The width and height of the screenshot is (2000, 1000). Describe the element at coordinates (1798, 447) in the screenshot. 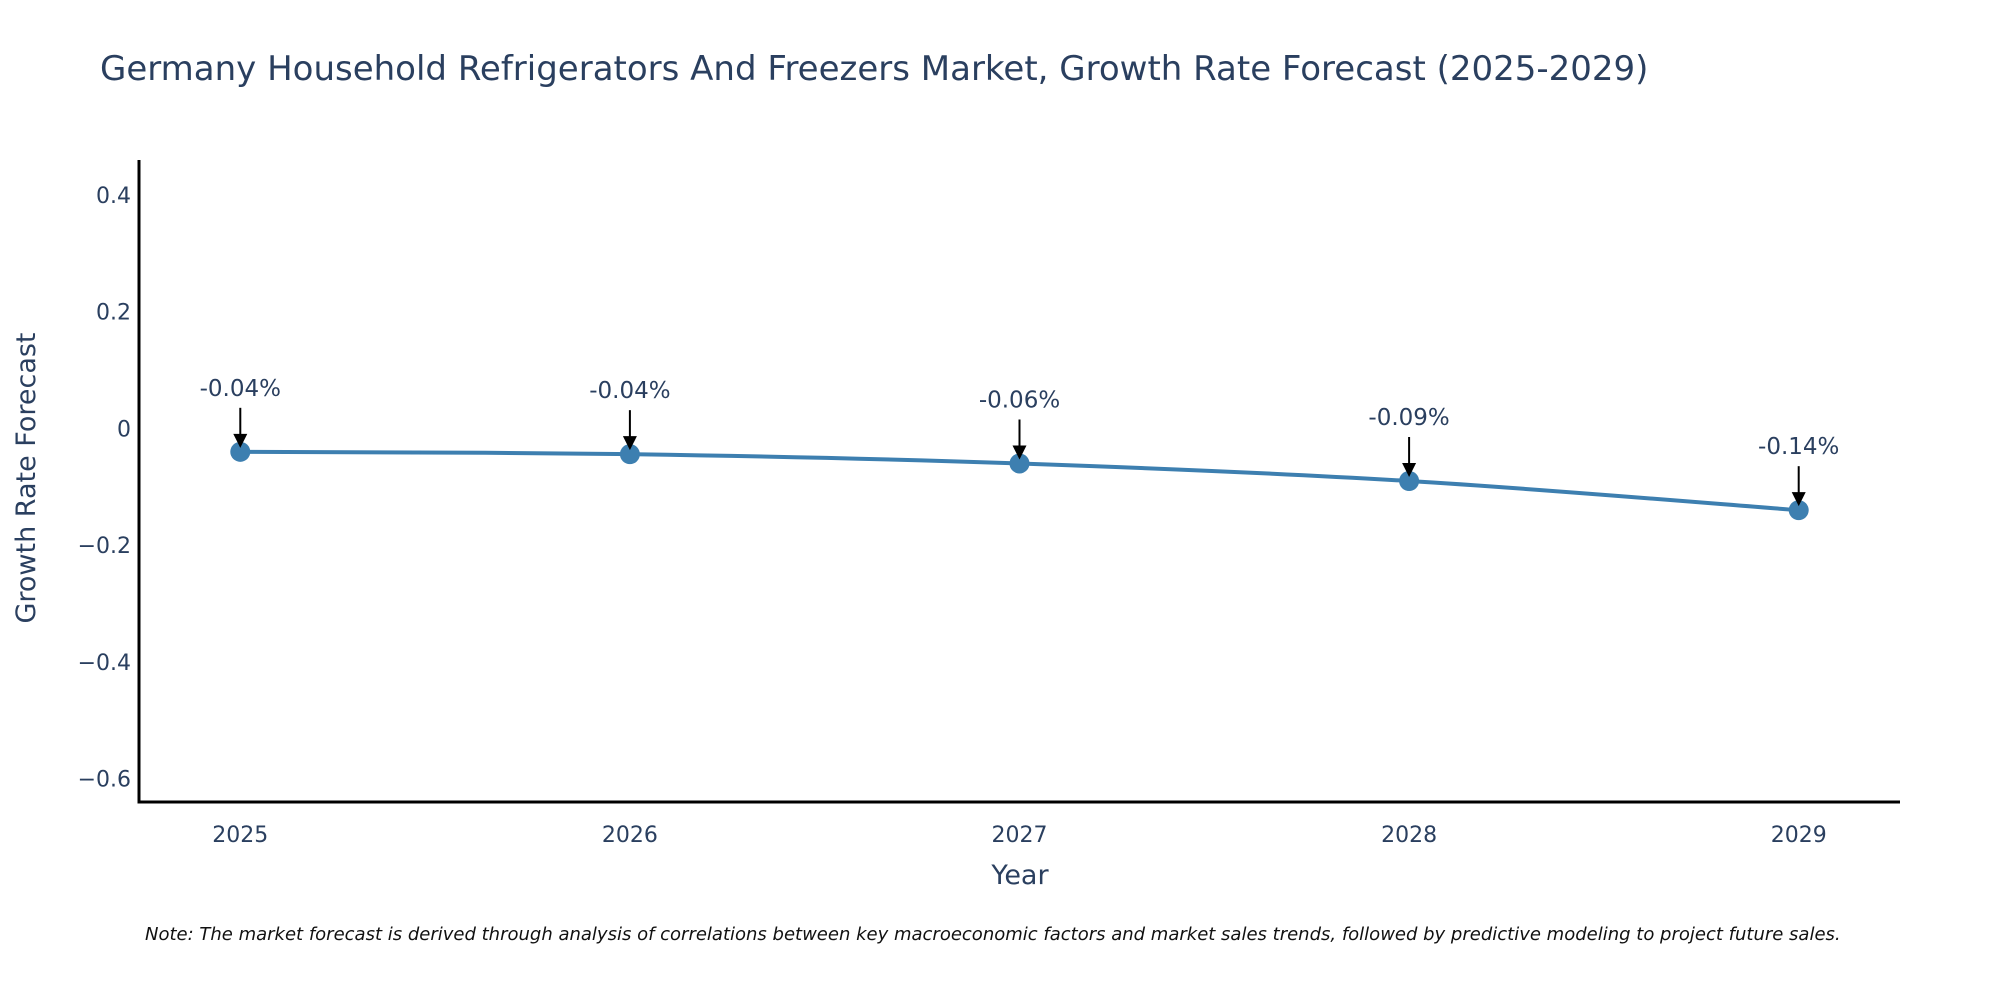

I see `data-label: -0.14%` at that location.